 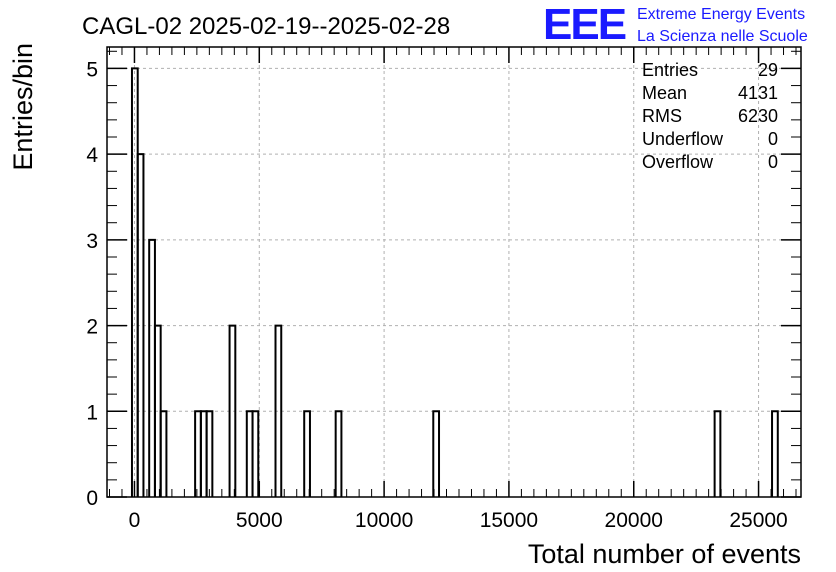 I want to click on stat-rms-value: 6230, so click(x=758, y=116).